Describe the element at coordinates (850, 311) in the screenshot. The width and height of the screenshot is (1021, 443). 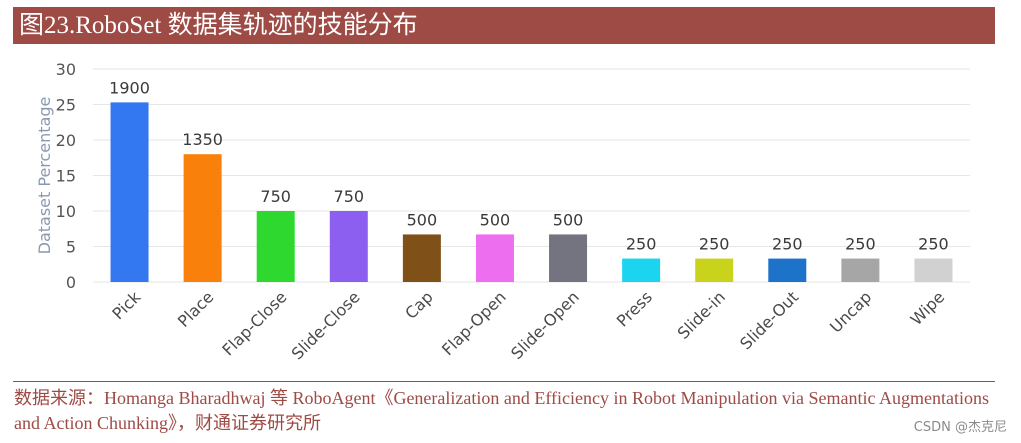
I see `x-tick-label: Uncap` at that location.